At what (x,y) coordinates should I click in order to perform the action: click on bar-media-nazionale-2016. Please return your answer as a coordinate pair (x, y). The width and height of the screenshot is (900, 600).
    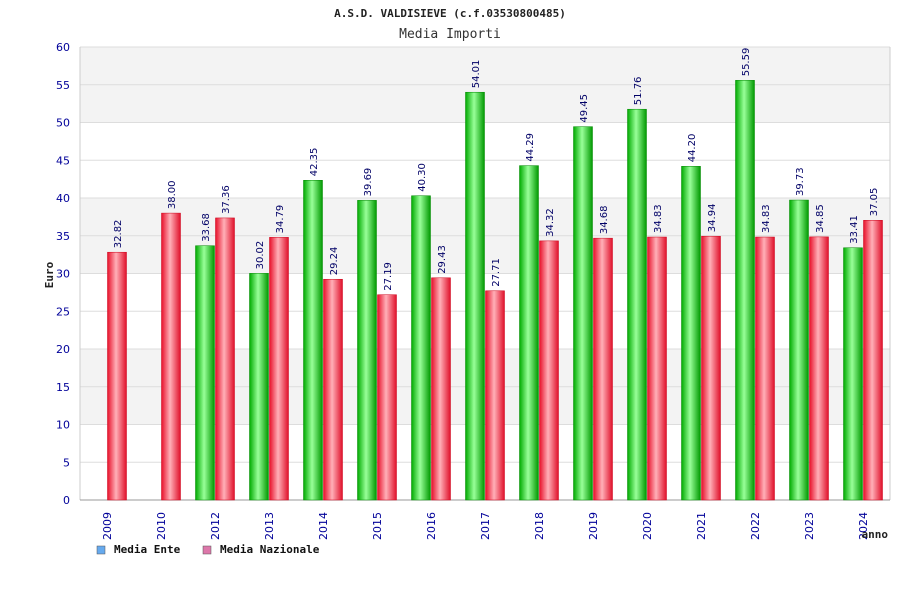
    Looking at the image, I should click on (441, 389).